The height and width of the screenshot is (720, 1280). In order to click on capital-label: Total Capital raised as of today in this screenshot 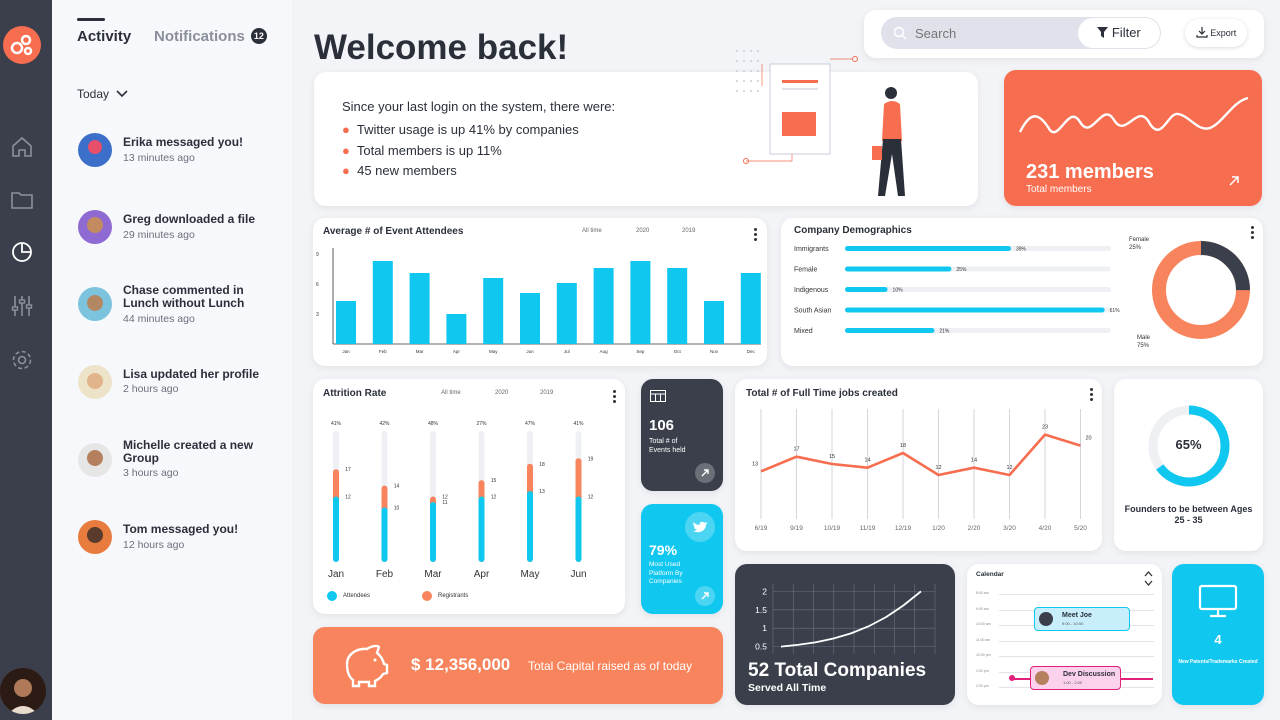, I will do `click(610, 666)`.